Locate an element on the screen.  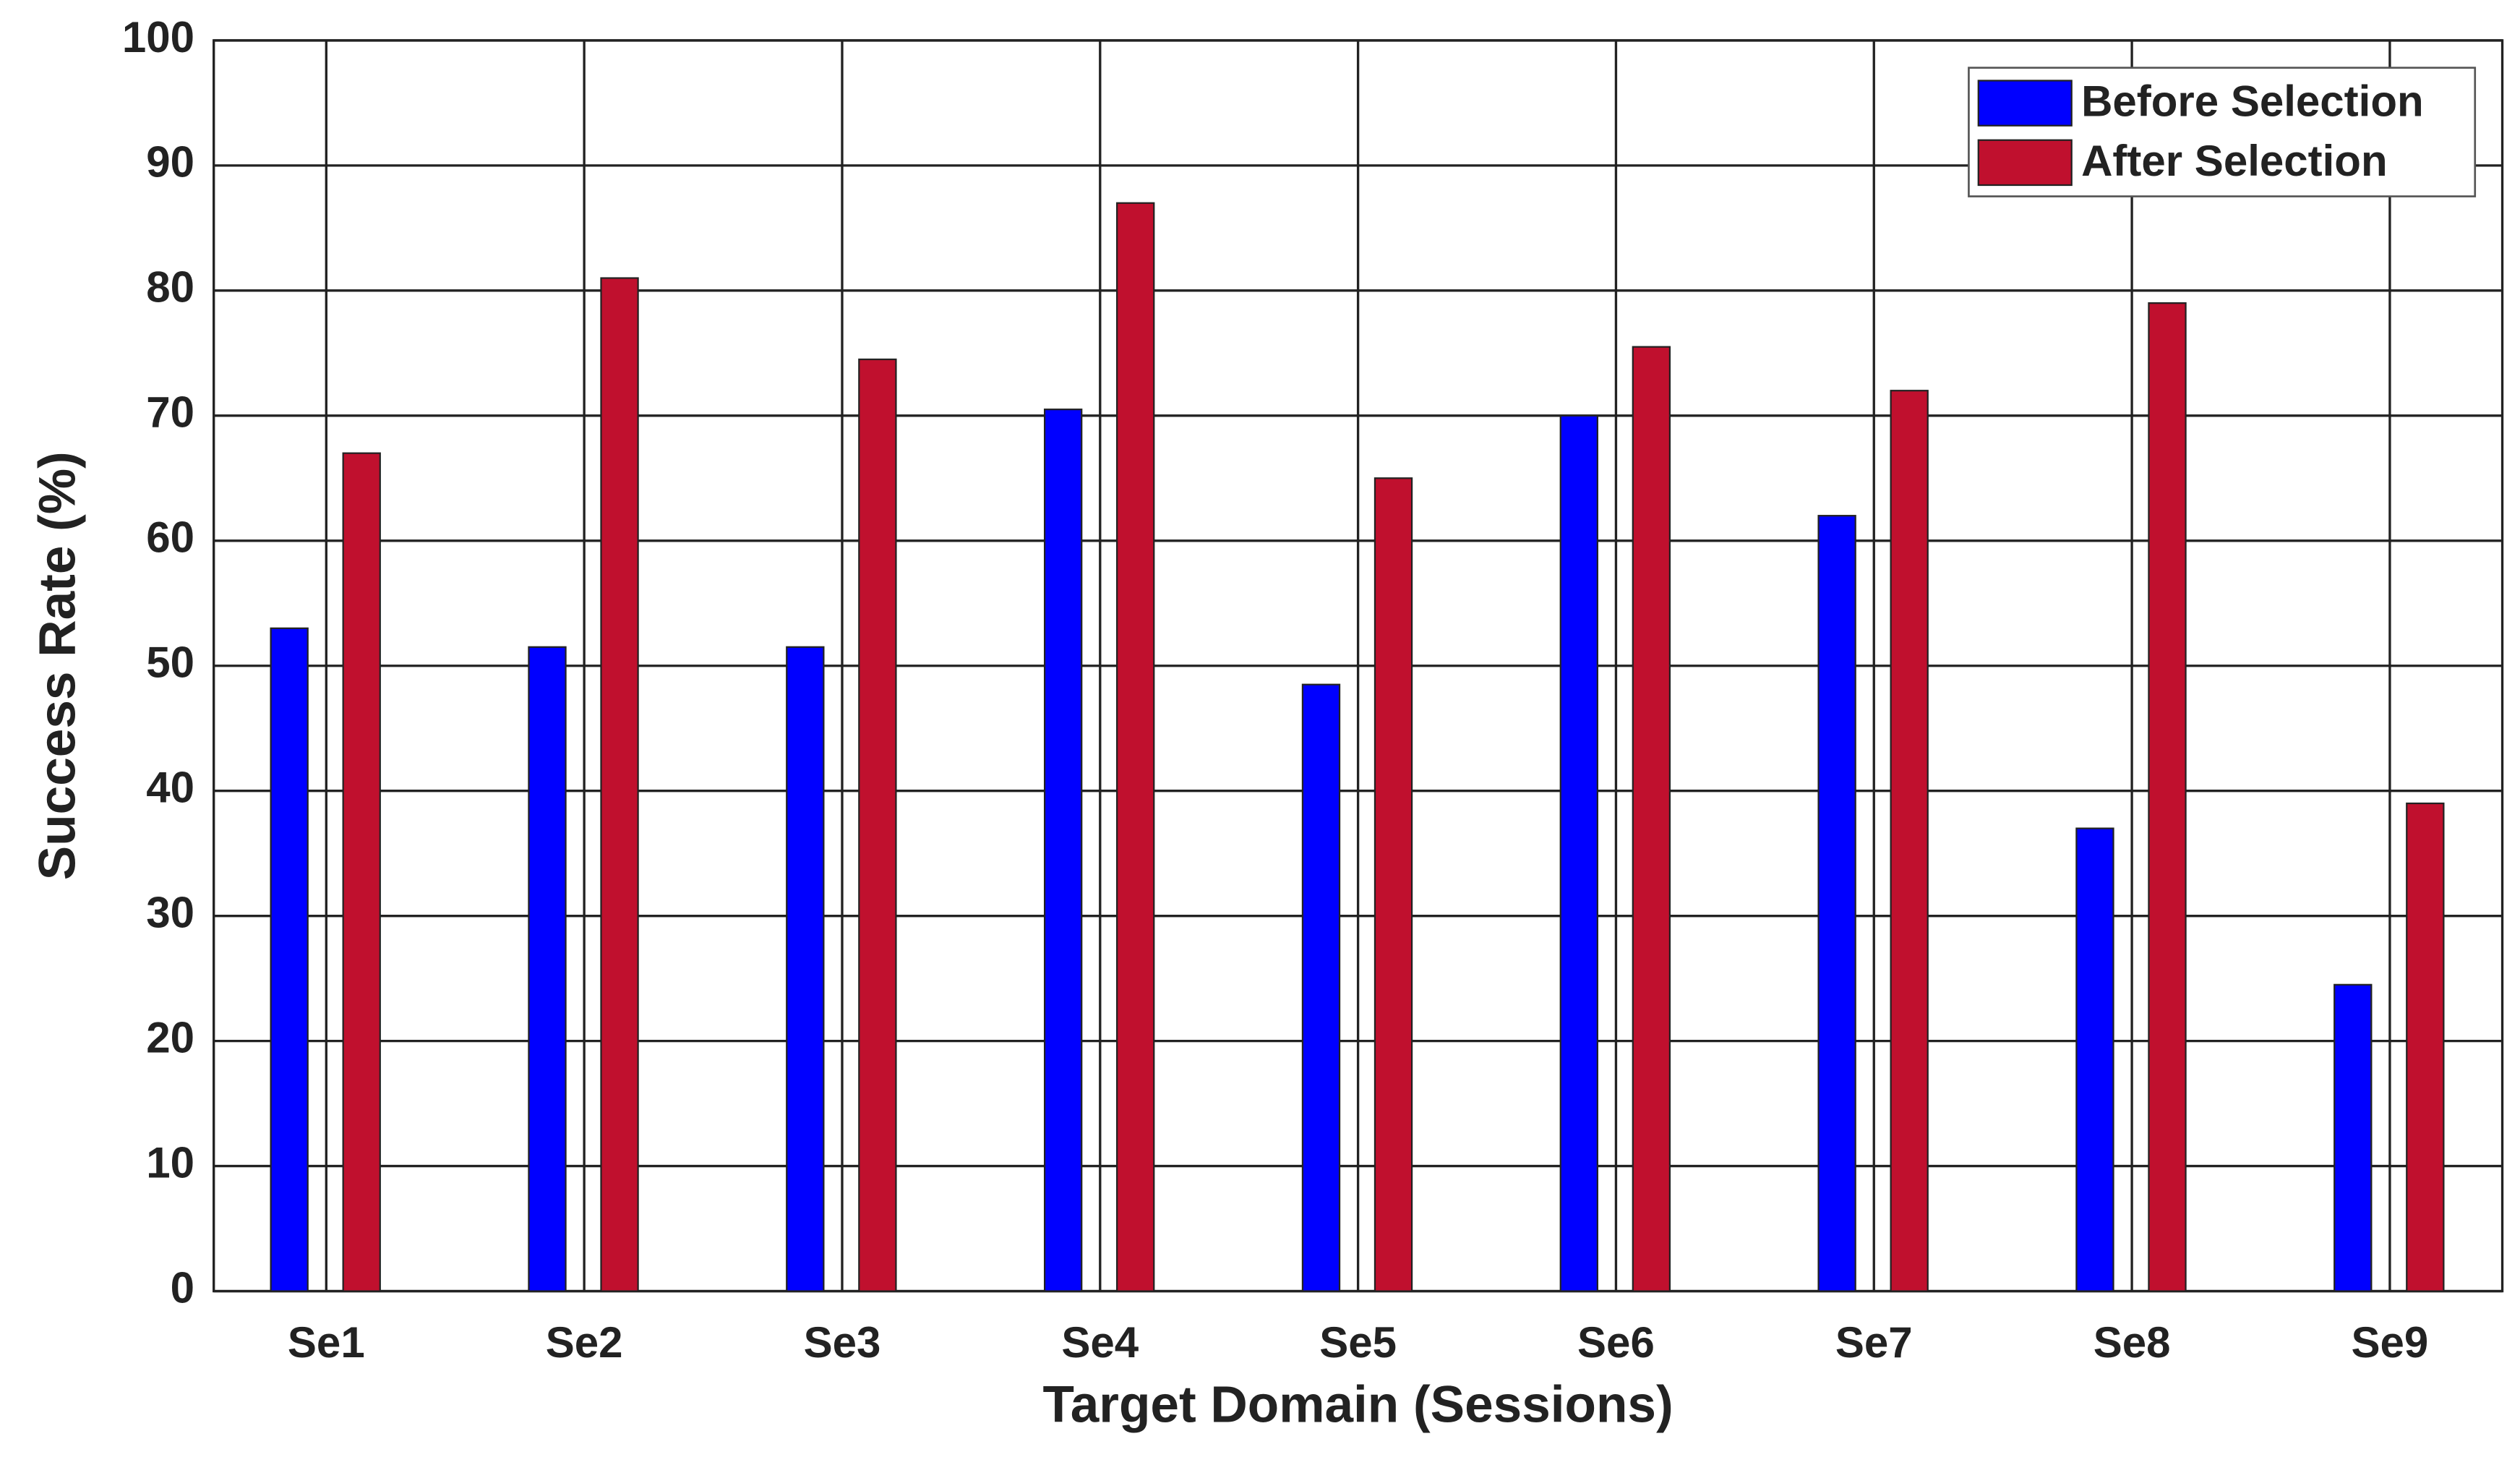
x-tick-label: Se3 is located at coordinates (842, 1342).